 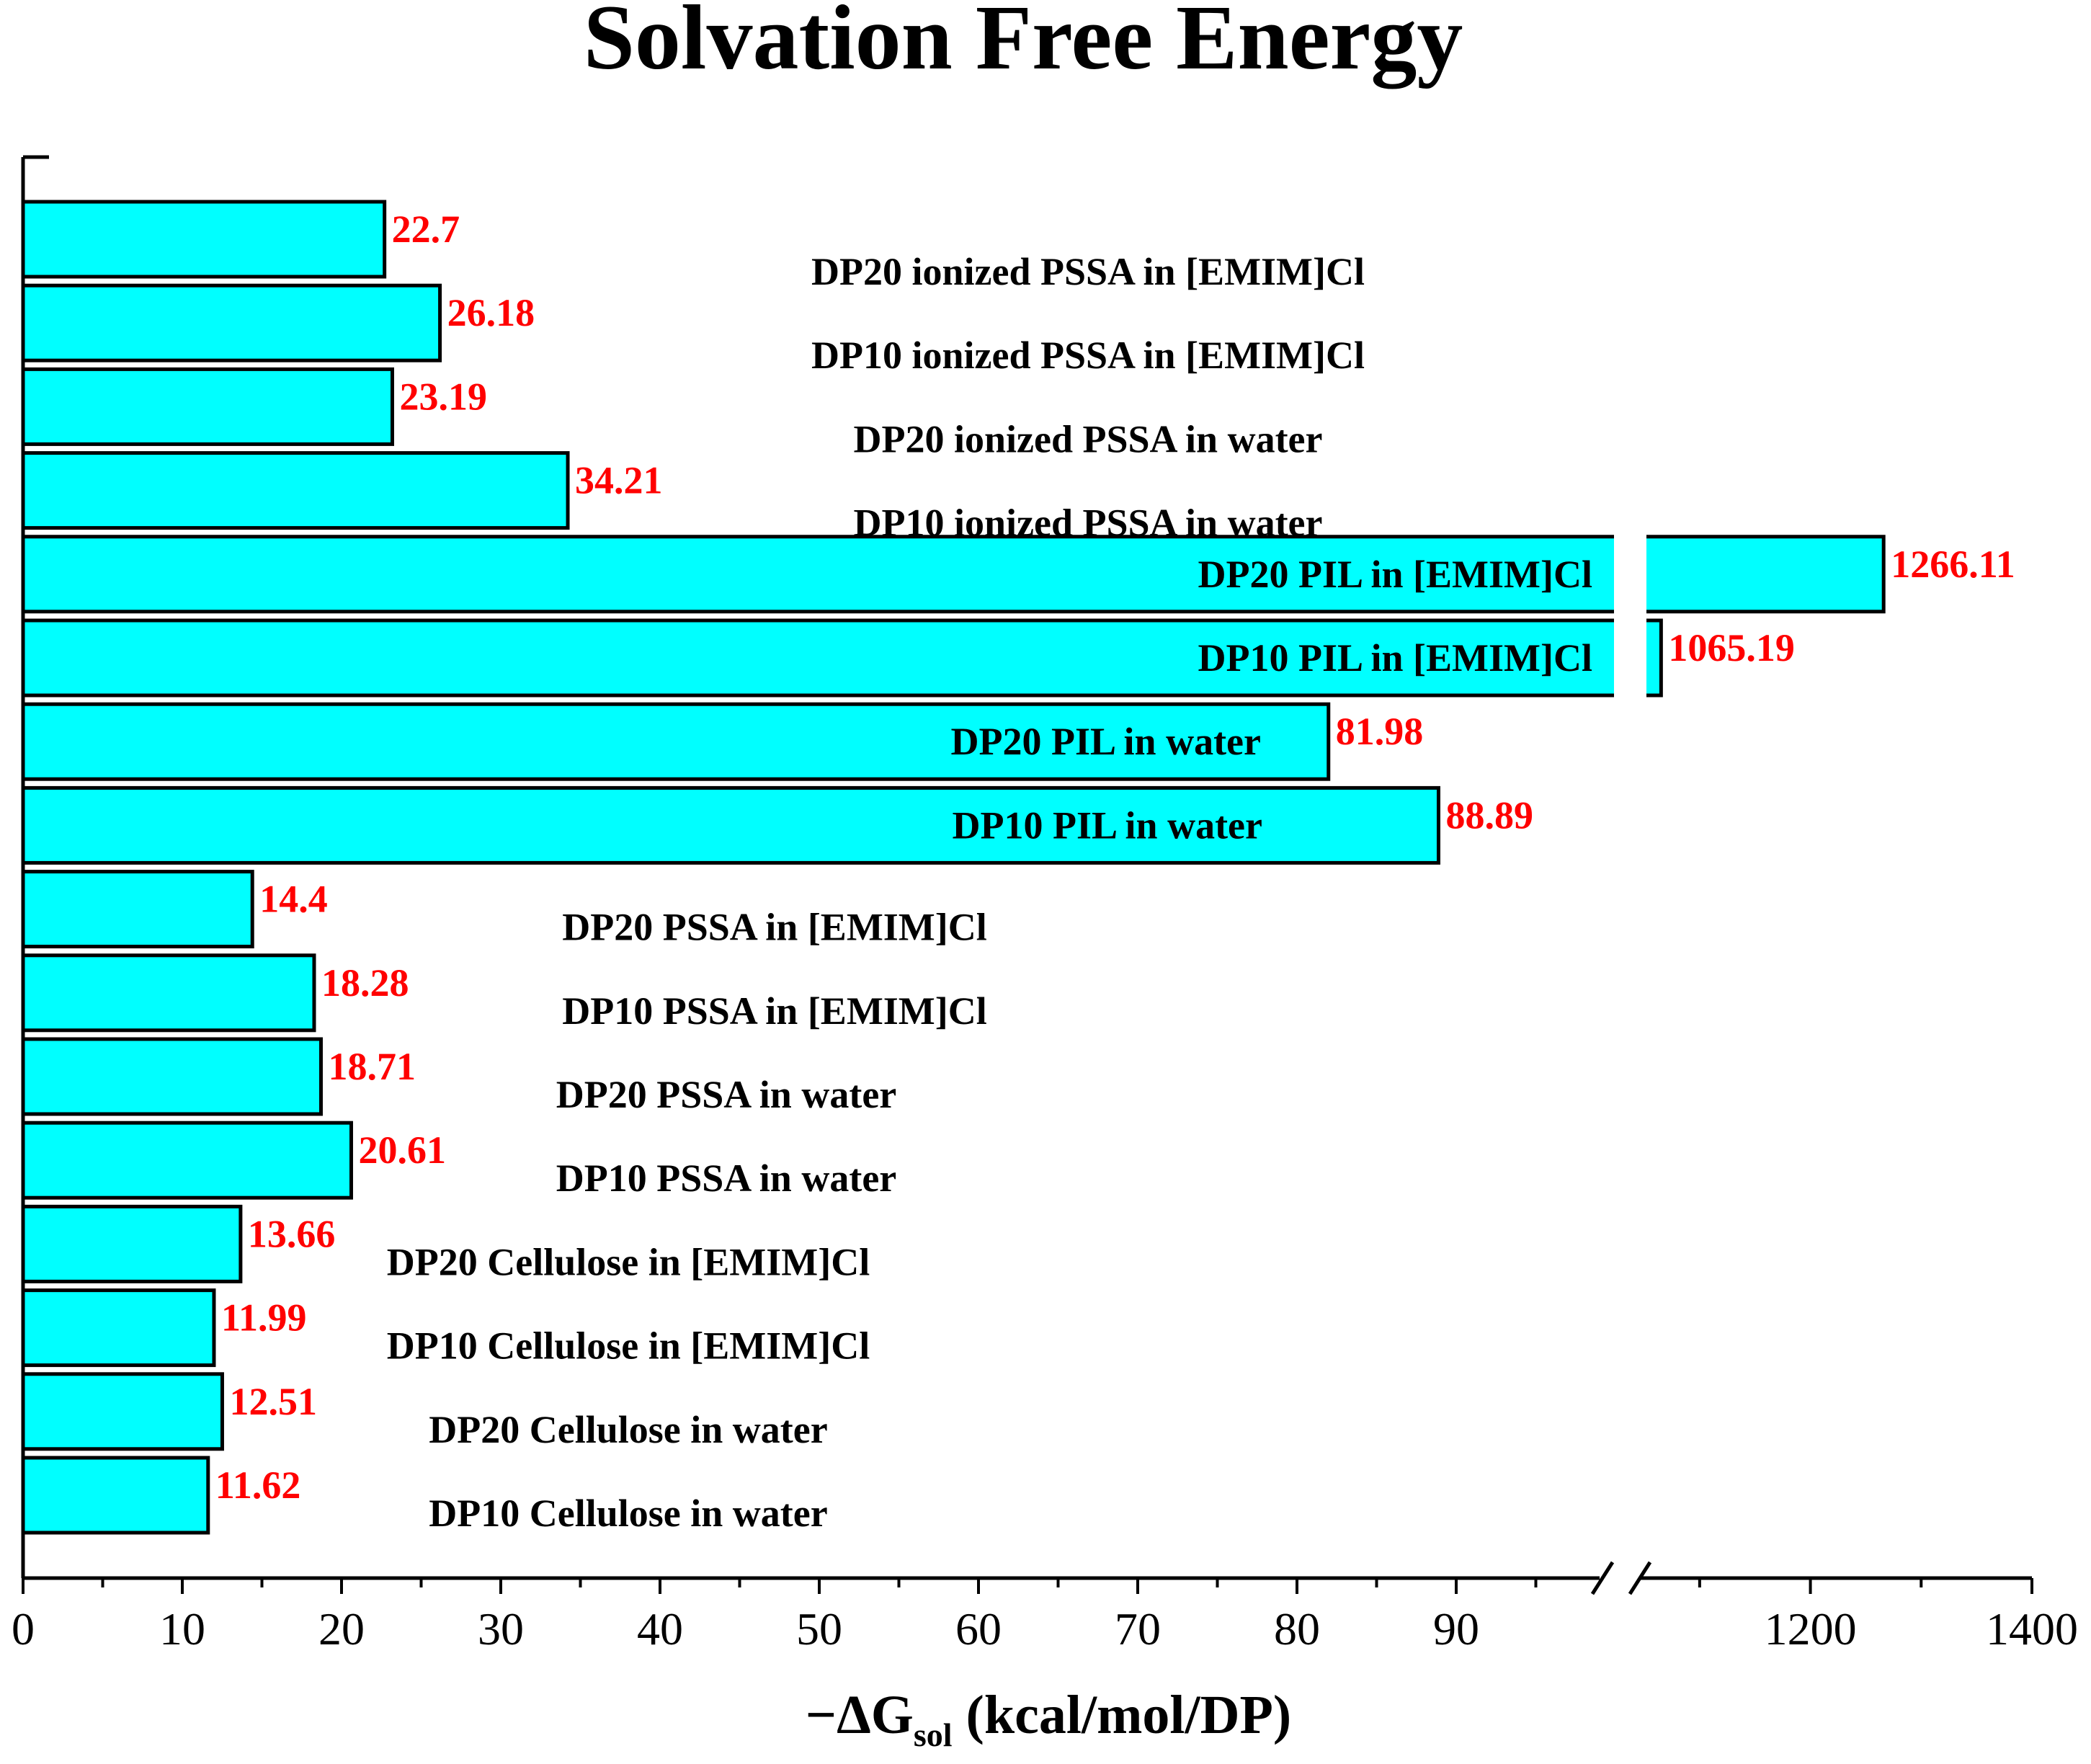 I want to click on x-tick-label: 70, so click(x=1138, y=1628).